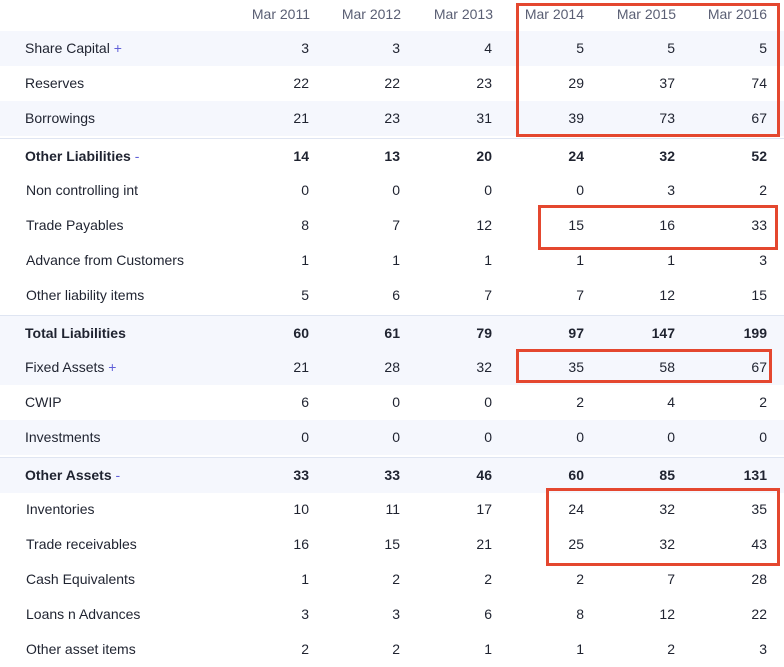 Image resolution: width=784 pixels, height=667 pixels. I want to click on table-cell-non-controlling-int-2014: 0, so click(580, 190).